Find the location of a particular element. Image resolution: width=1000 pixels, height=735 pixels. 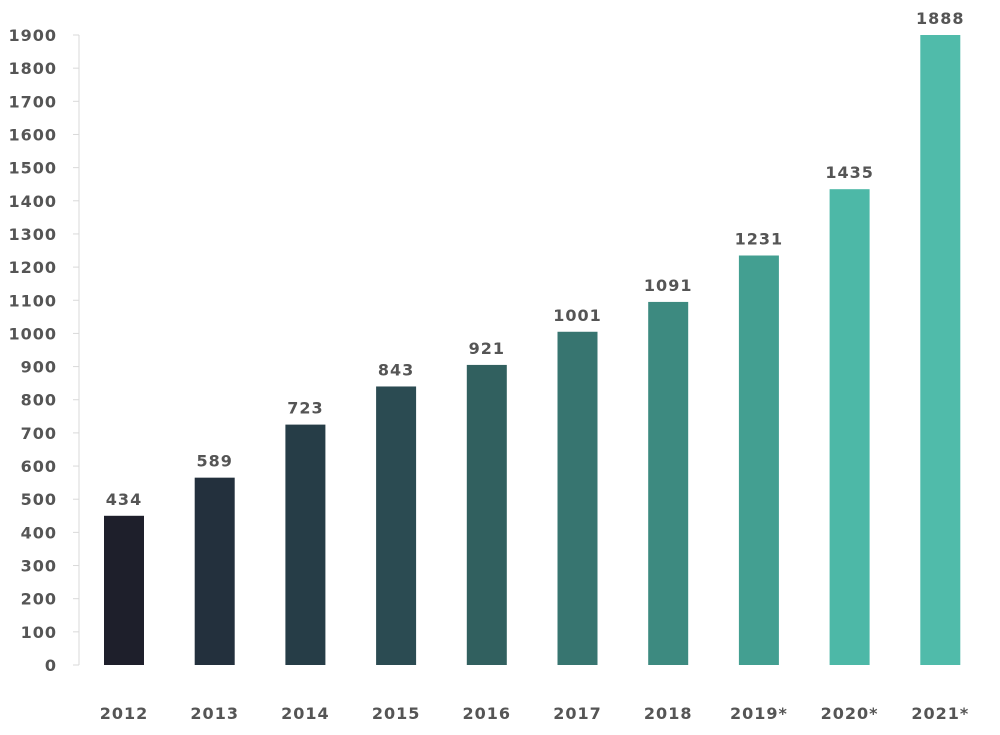

y-tick-label: 0 is located at coordinates (51, 665).